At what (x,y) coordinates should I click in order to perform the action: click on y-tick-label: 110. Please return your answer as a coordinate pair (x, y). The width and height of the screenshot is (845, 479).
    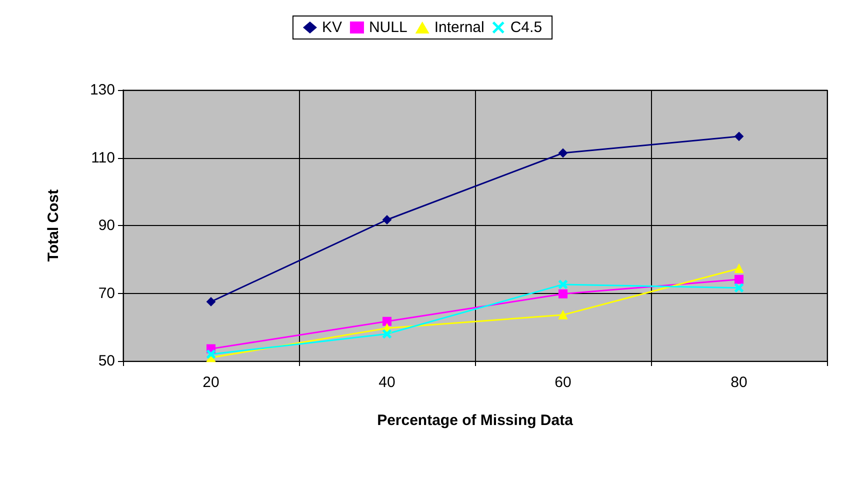
    Looking at the image, I should click on (103, 157).